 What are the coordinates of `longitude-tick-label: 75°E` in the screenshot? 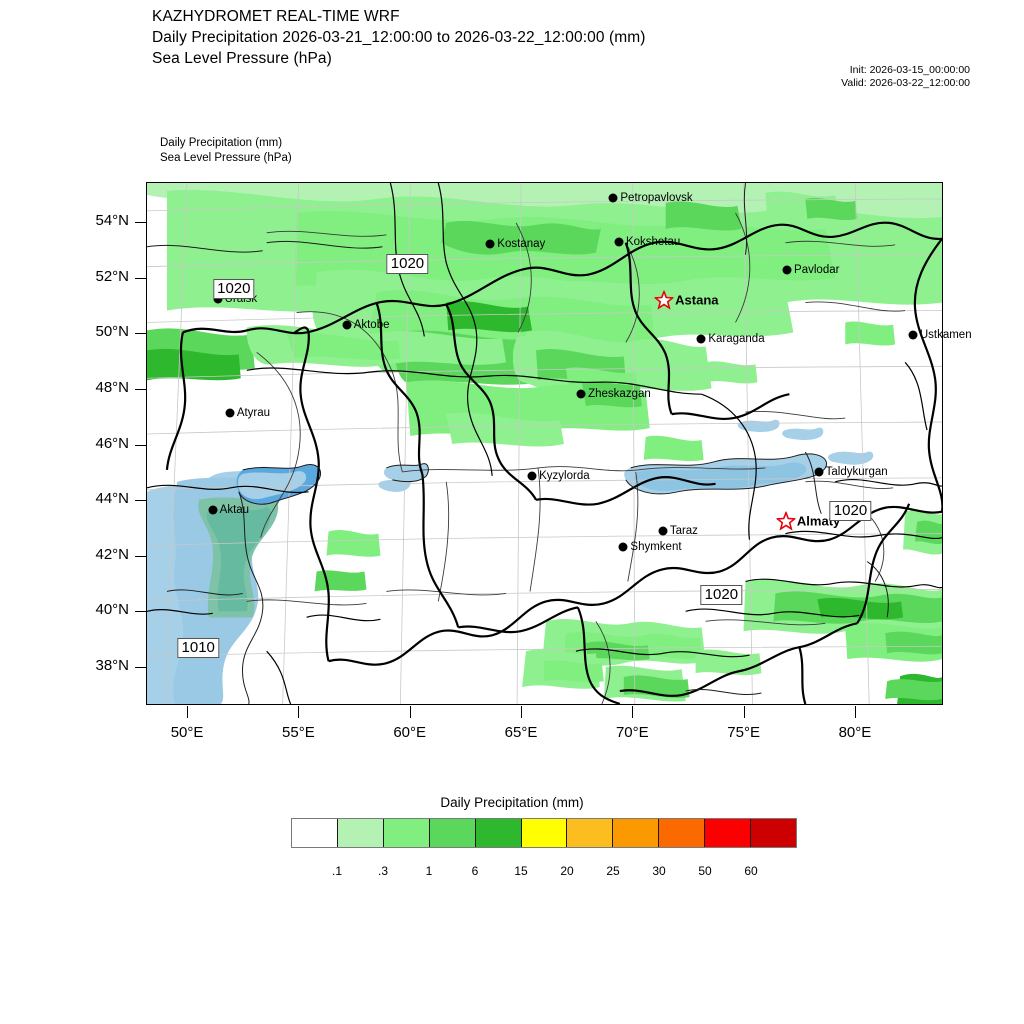 It's located at (743, 732).